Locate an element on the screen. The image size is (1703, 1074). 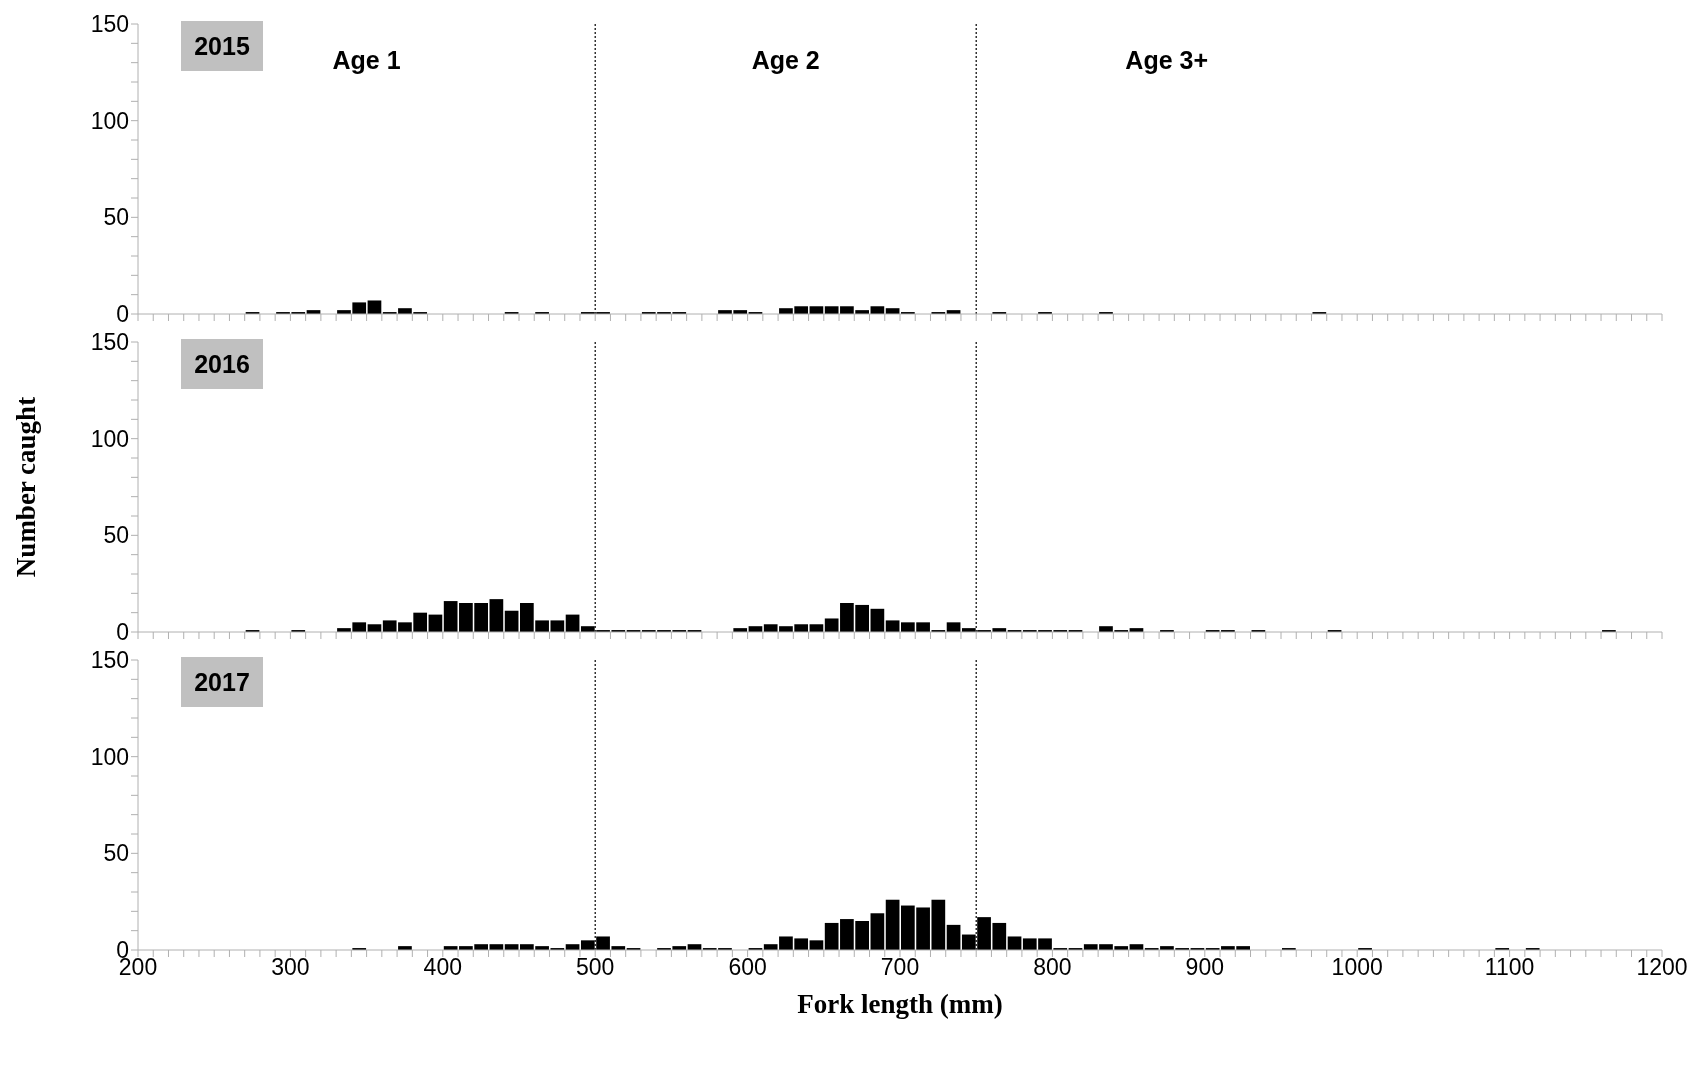
chart-title: 2015 is located at coordinates (222, 46).